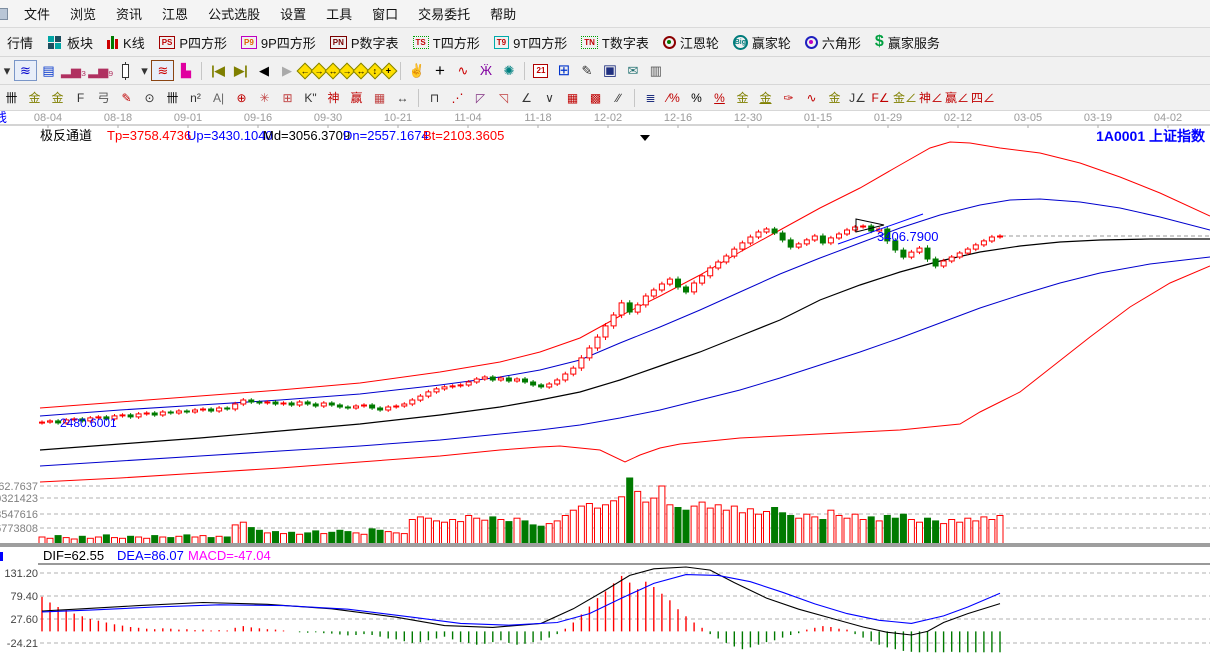 This screenshot has width=1210, height=664. Describe the element at coordinates (37, 14) in the screenshot. I see `menu-item-0: 文件` at that location.